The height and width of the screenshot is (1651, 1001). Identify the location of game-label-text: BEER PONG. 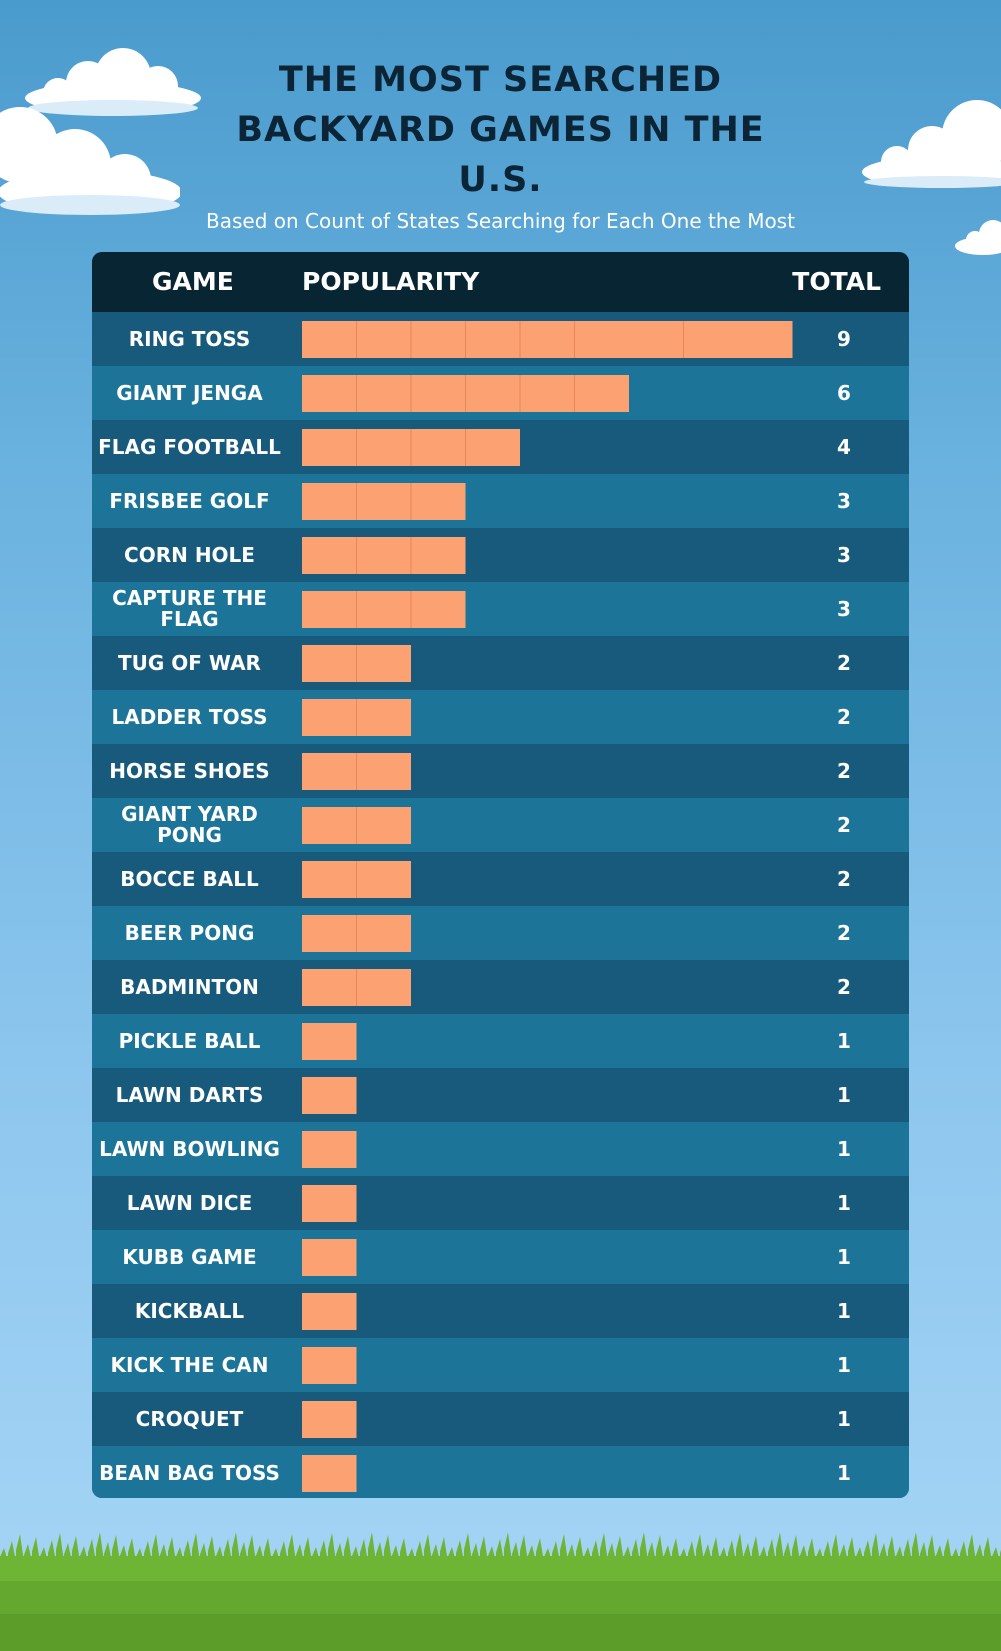
(189, 932).